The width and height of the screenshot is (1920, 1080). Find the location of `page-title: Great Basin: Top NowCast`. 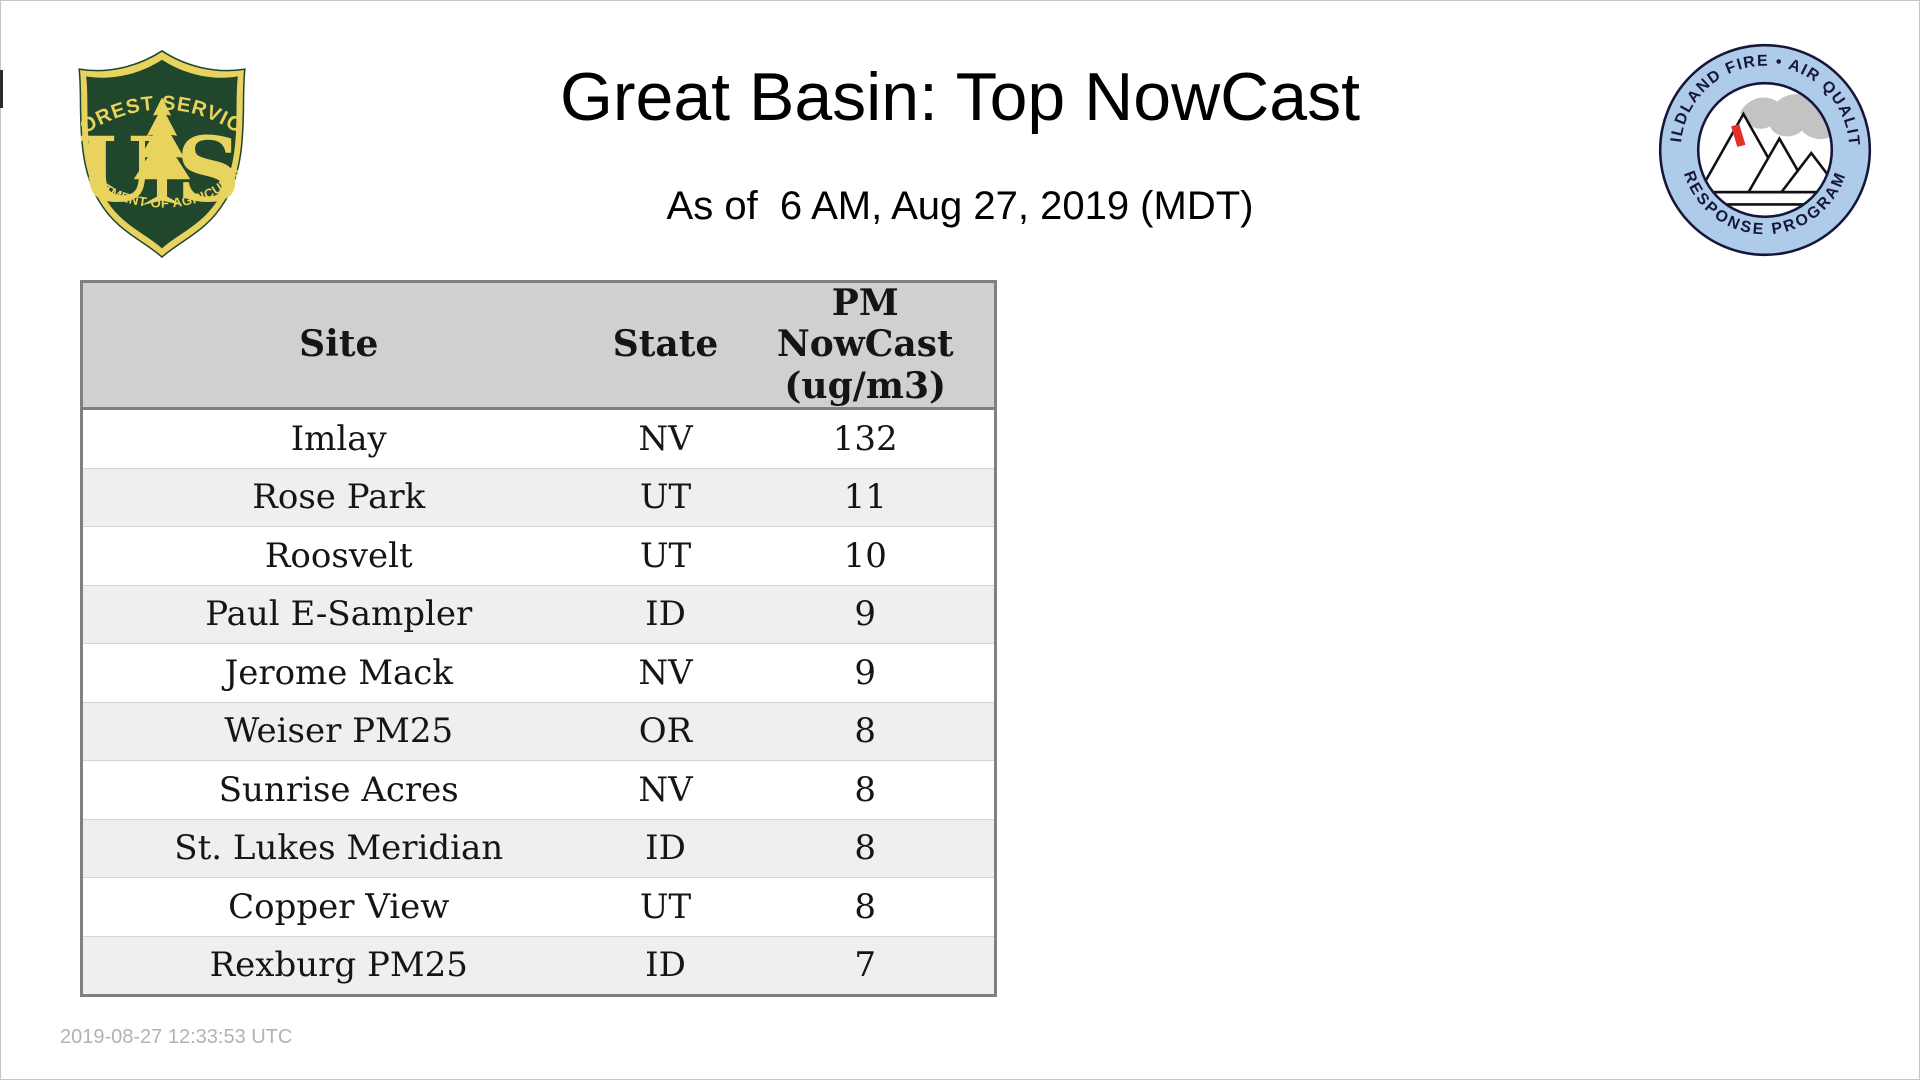

page-title: Great Basin: Top NowCast is located at coordinates (960, 97).